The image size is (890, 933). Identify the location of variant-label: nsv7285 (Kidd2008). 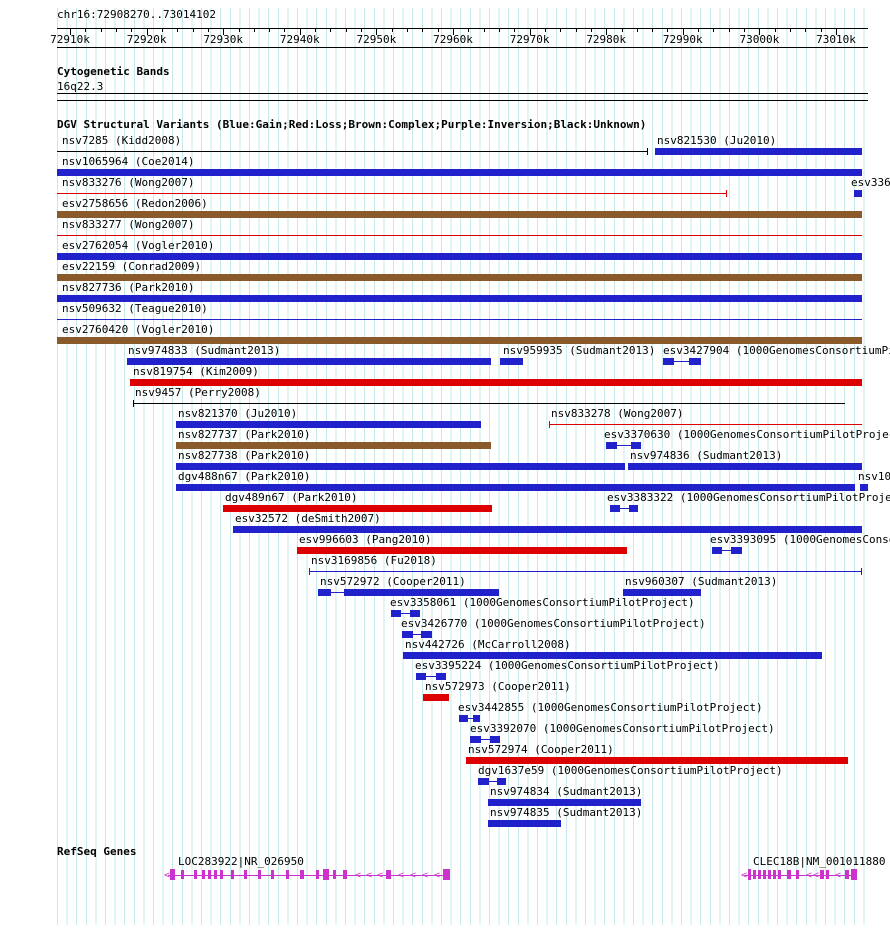
(122, 140).